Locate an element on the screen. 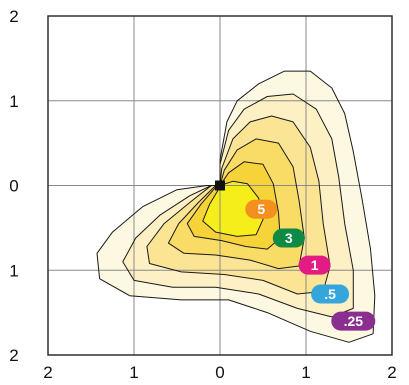 The height and width of the screenshot is (385, 409). contour-label-p25: .25 is located at coordinates (353, 321).